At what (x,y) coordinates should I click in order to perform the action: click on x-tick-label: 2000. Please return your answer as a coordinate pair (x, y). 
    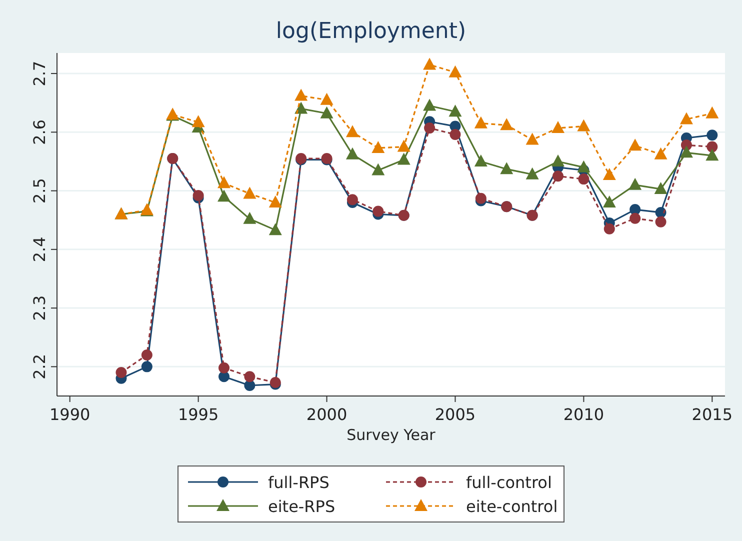
    Looking at the image, I should click on (327, 414).